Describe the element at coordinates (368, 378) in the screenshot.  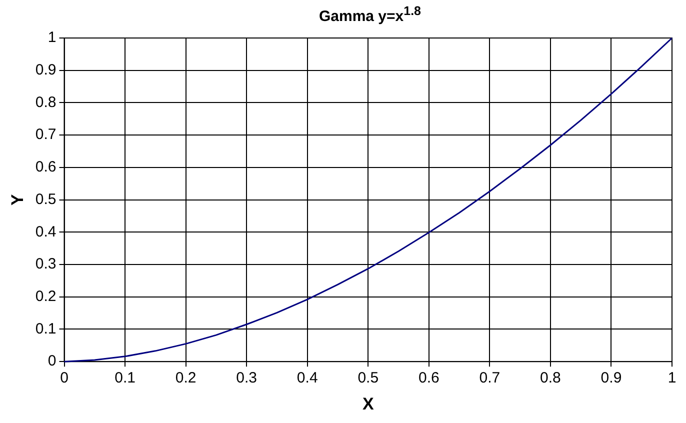
I see `x-tick-label: 0.5` at that location.